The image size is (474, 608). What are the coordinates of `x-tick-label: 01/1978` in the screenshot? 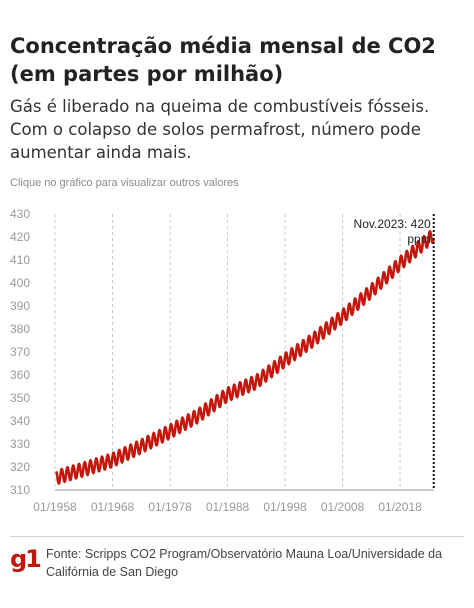 It's located at (170, 507).